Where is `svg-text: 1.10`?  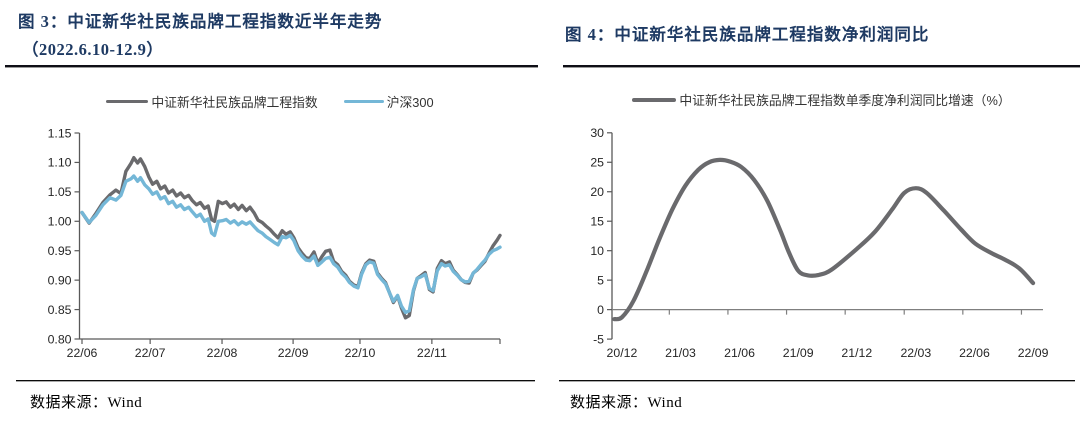 svg-text: 1.10 is located at coordinates (60, 163).